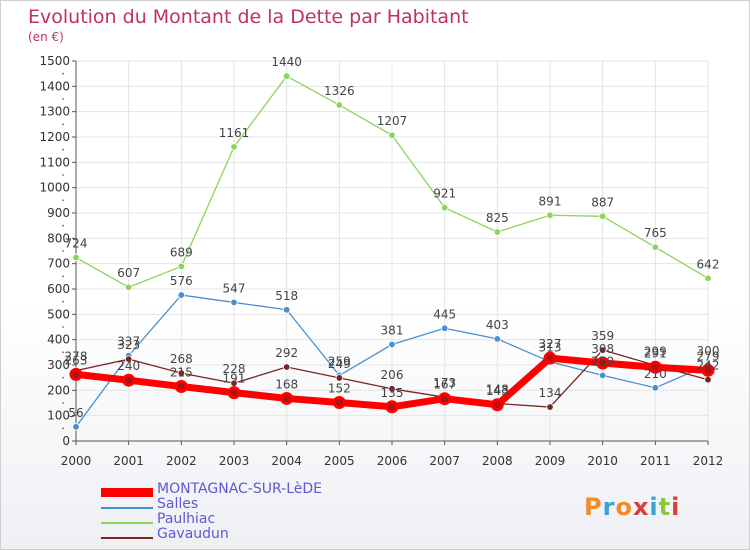  I want to click on data-label: 724, so click(76, 244).